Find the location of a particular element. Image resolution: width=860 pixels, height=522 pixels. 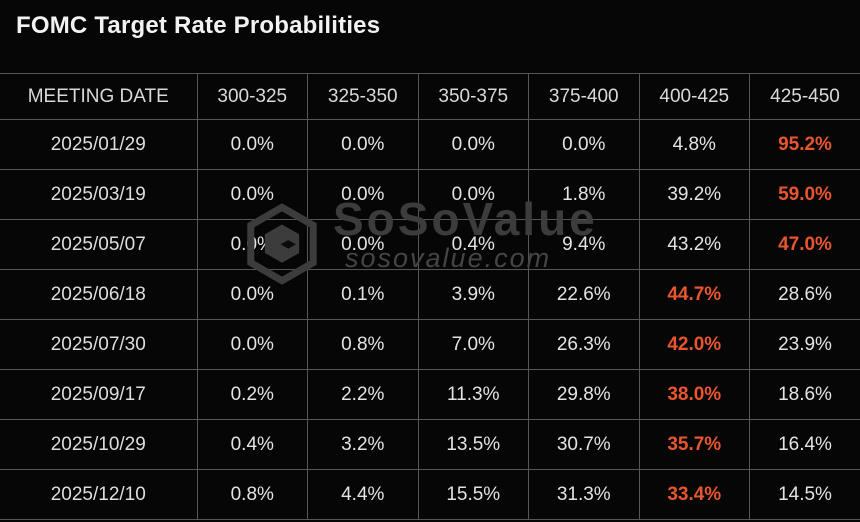

meeting-date-cell: 2025/05/07 is located at coordinates (99, 244).